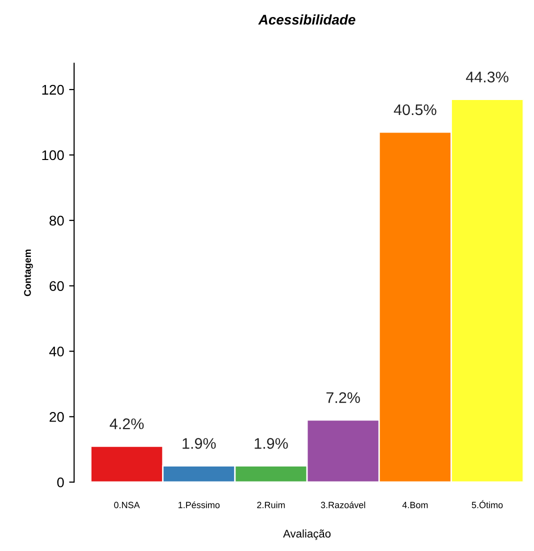 This screenshot has width=534, height=551. I want to click on x-tick-label: 2.Ruim, so click(271, 505).